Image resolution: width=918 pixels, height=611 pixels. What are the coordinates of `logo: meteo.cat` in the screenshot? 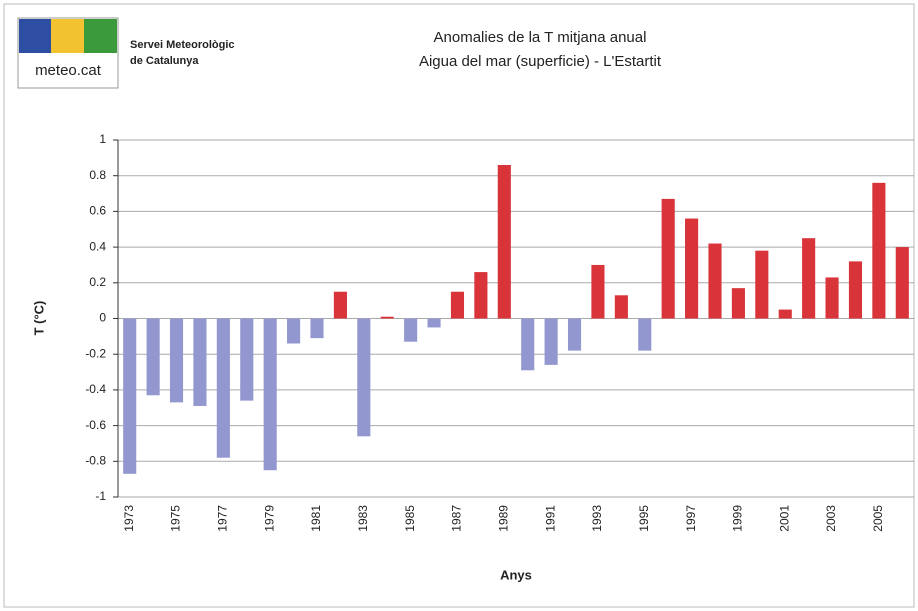 It's located at (68, 53).